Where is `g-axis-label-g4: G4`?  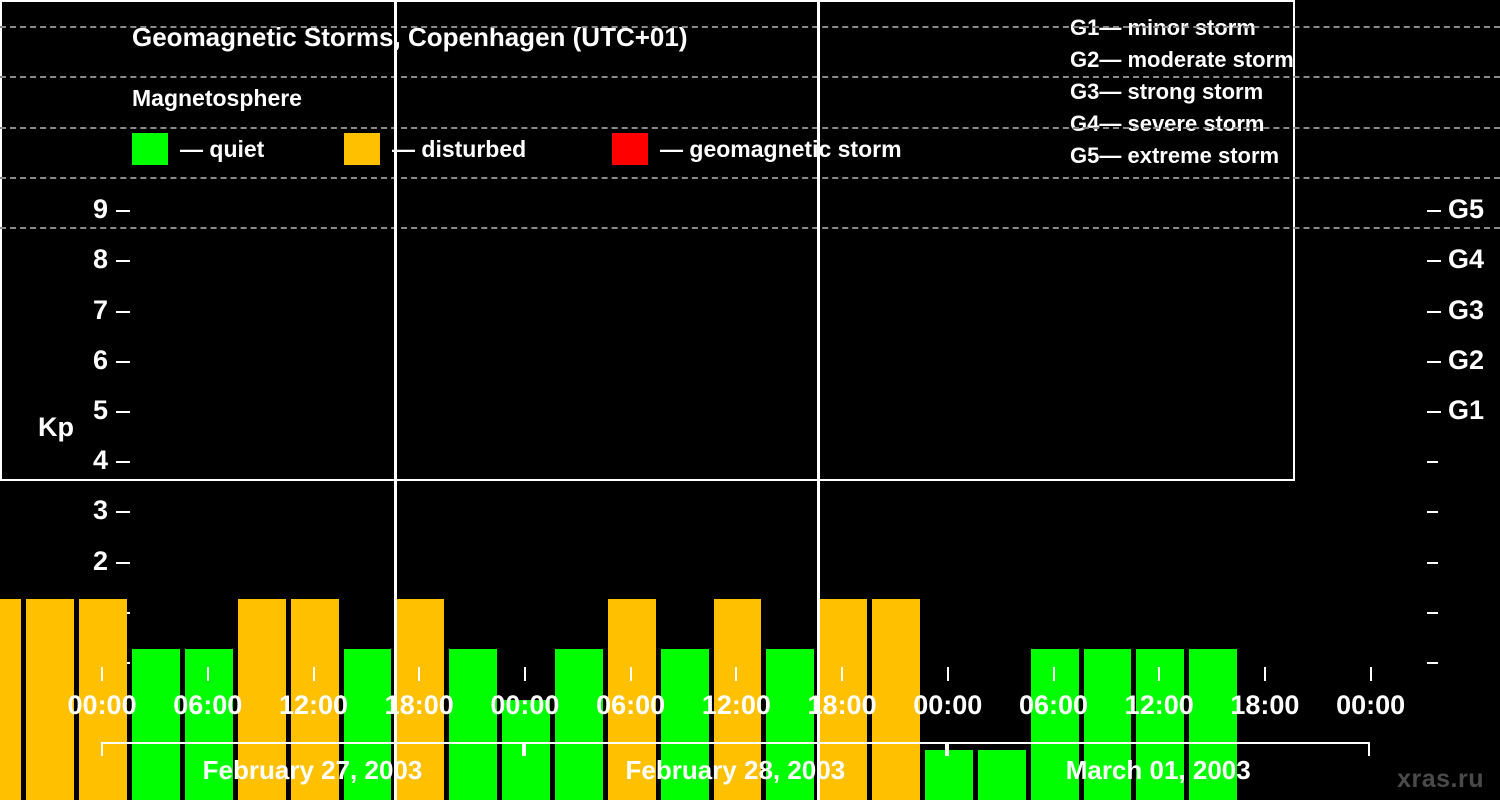
g-axis-label-g4: G4 is located at coordinates (1466, 259).